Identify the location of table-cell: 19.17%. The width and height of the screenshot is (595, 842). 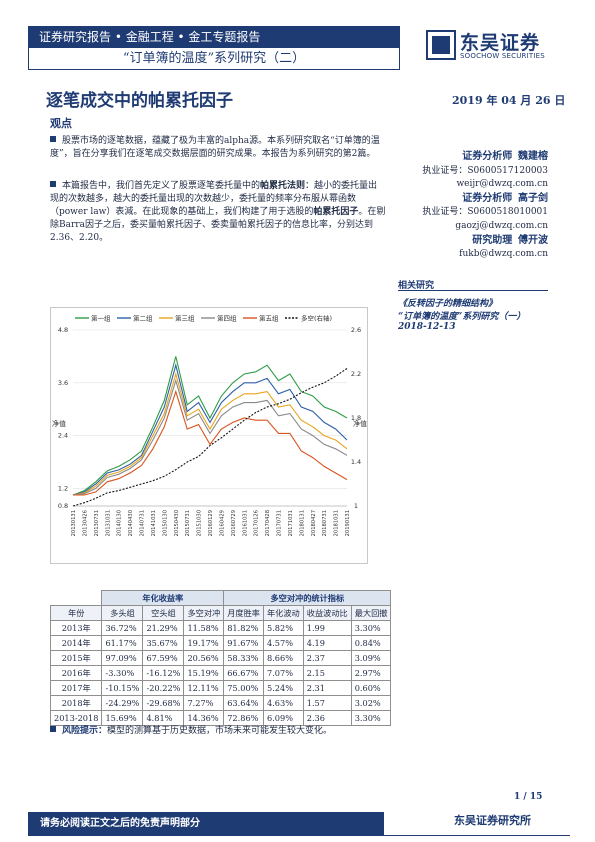
(204, 643).